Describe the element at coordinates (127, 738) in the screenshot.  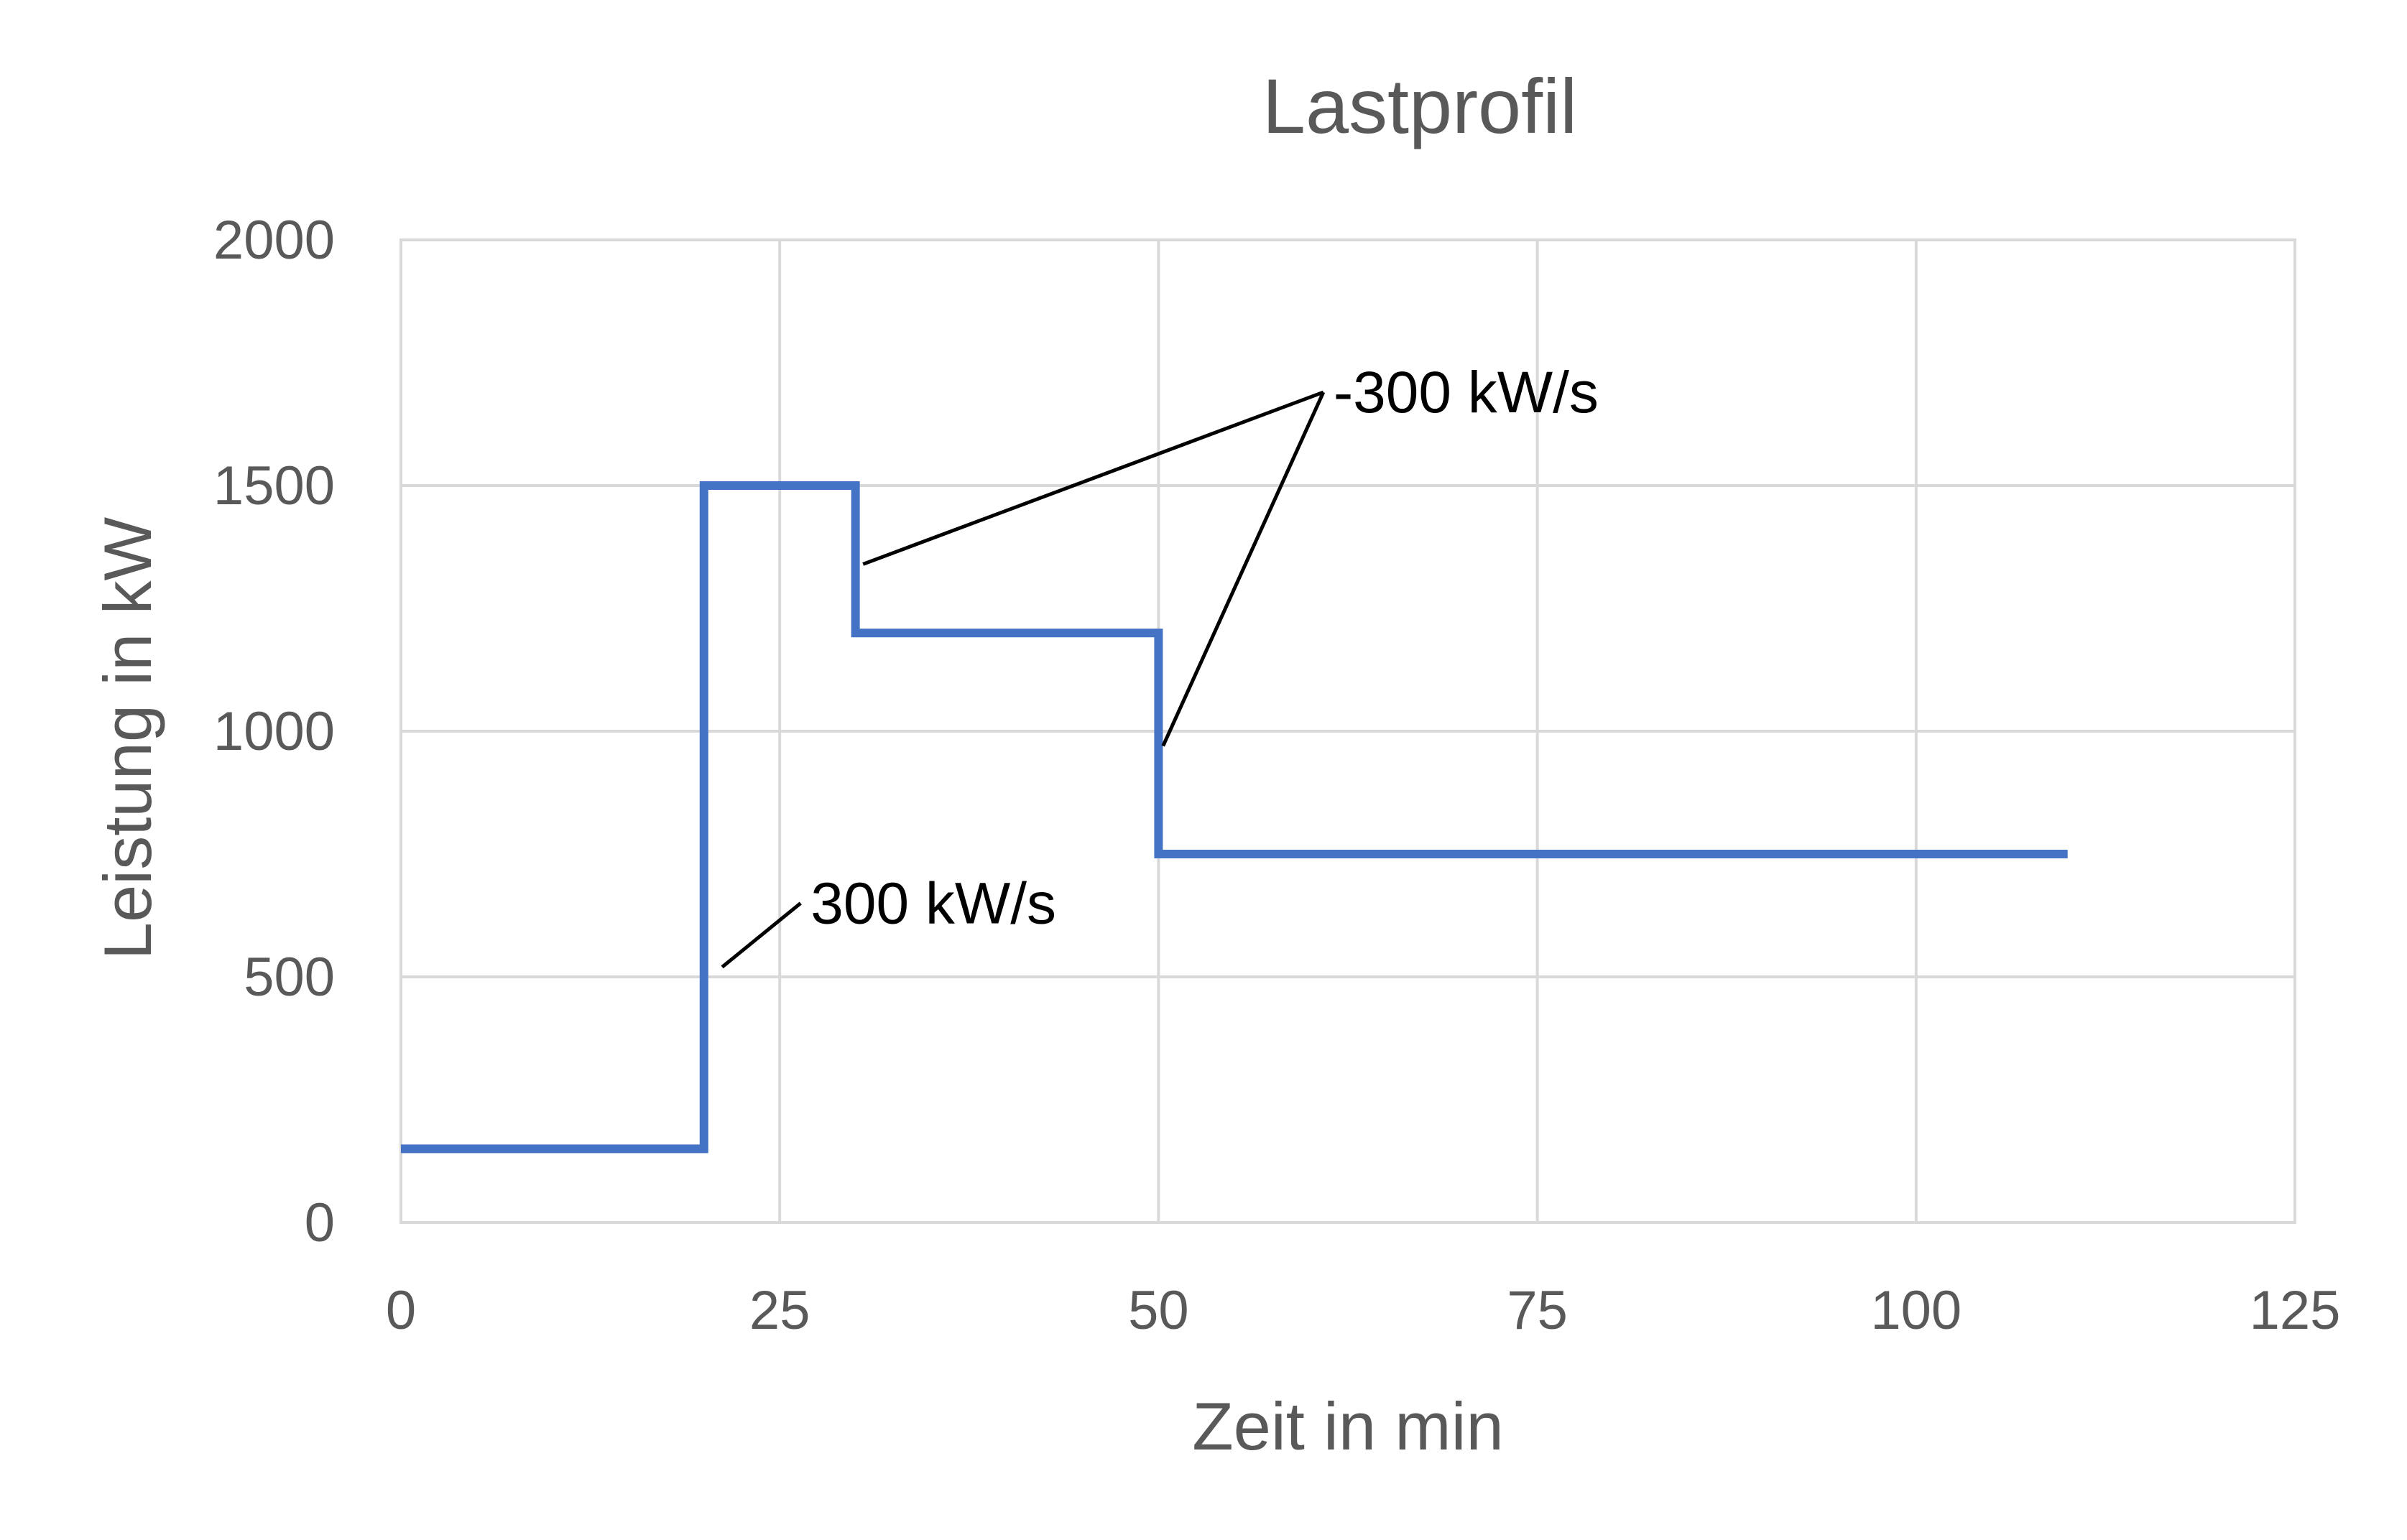
I see `y-axis-label: Leistung in kW` at that location.